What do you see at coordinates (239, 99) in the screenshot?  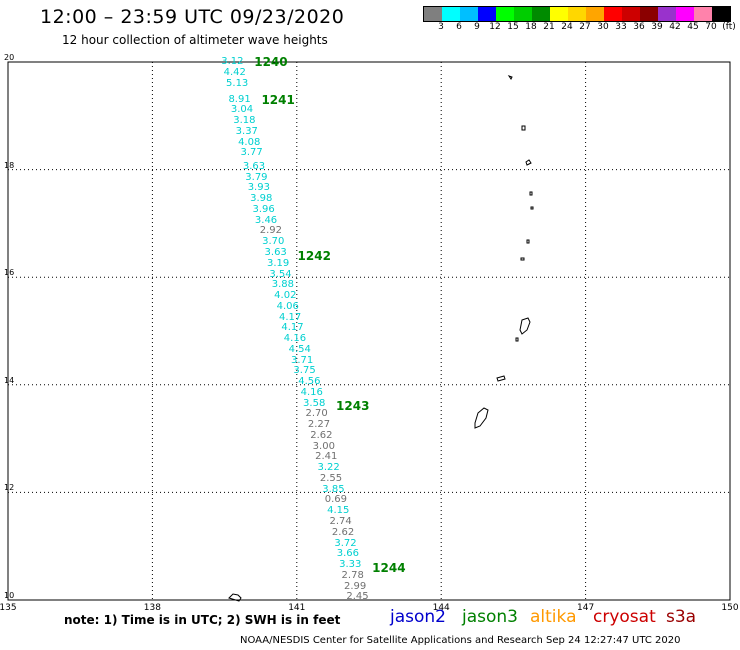 I see `wave-height-value: 8.91` at bounding box center [239, 99].